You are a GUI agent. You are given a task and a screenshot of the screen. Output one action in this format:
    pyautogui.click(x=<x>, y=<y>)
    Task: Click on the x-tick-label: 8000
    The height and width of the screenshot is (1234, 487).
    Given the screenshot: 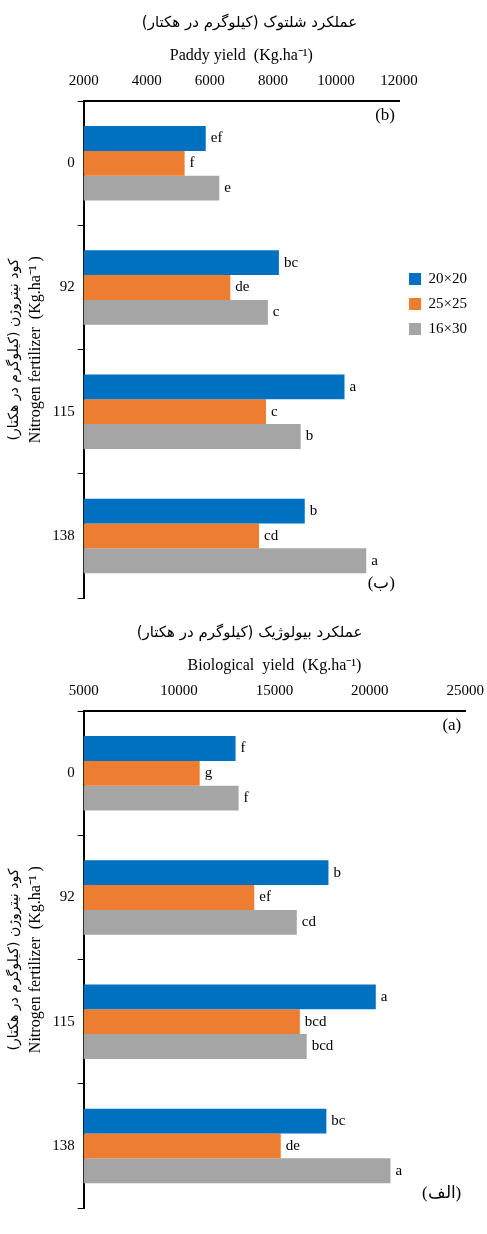 What is the action you would take?
    pyautogui.click(x=272, y=80)
    